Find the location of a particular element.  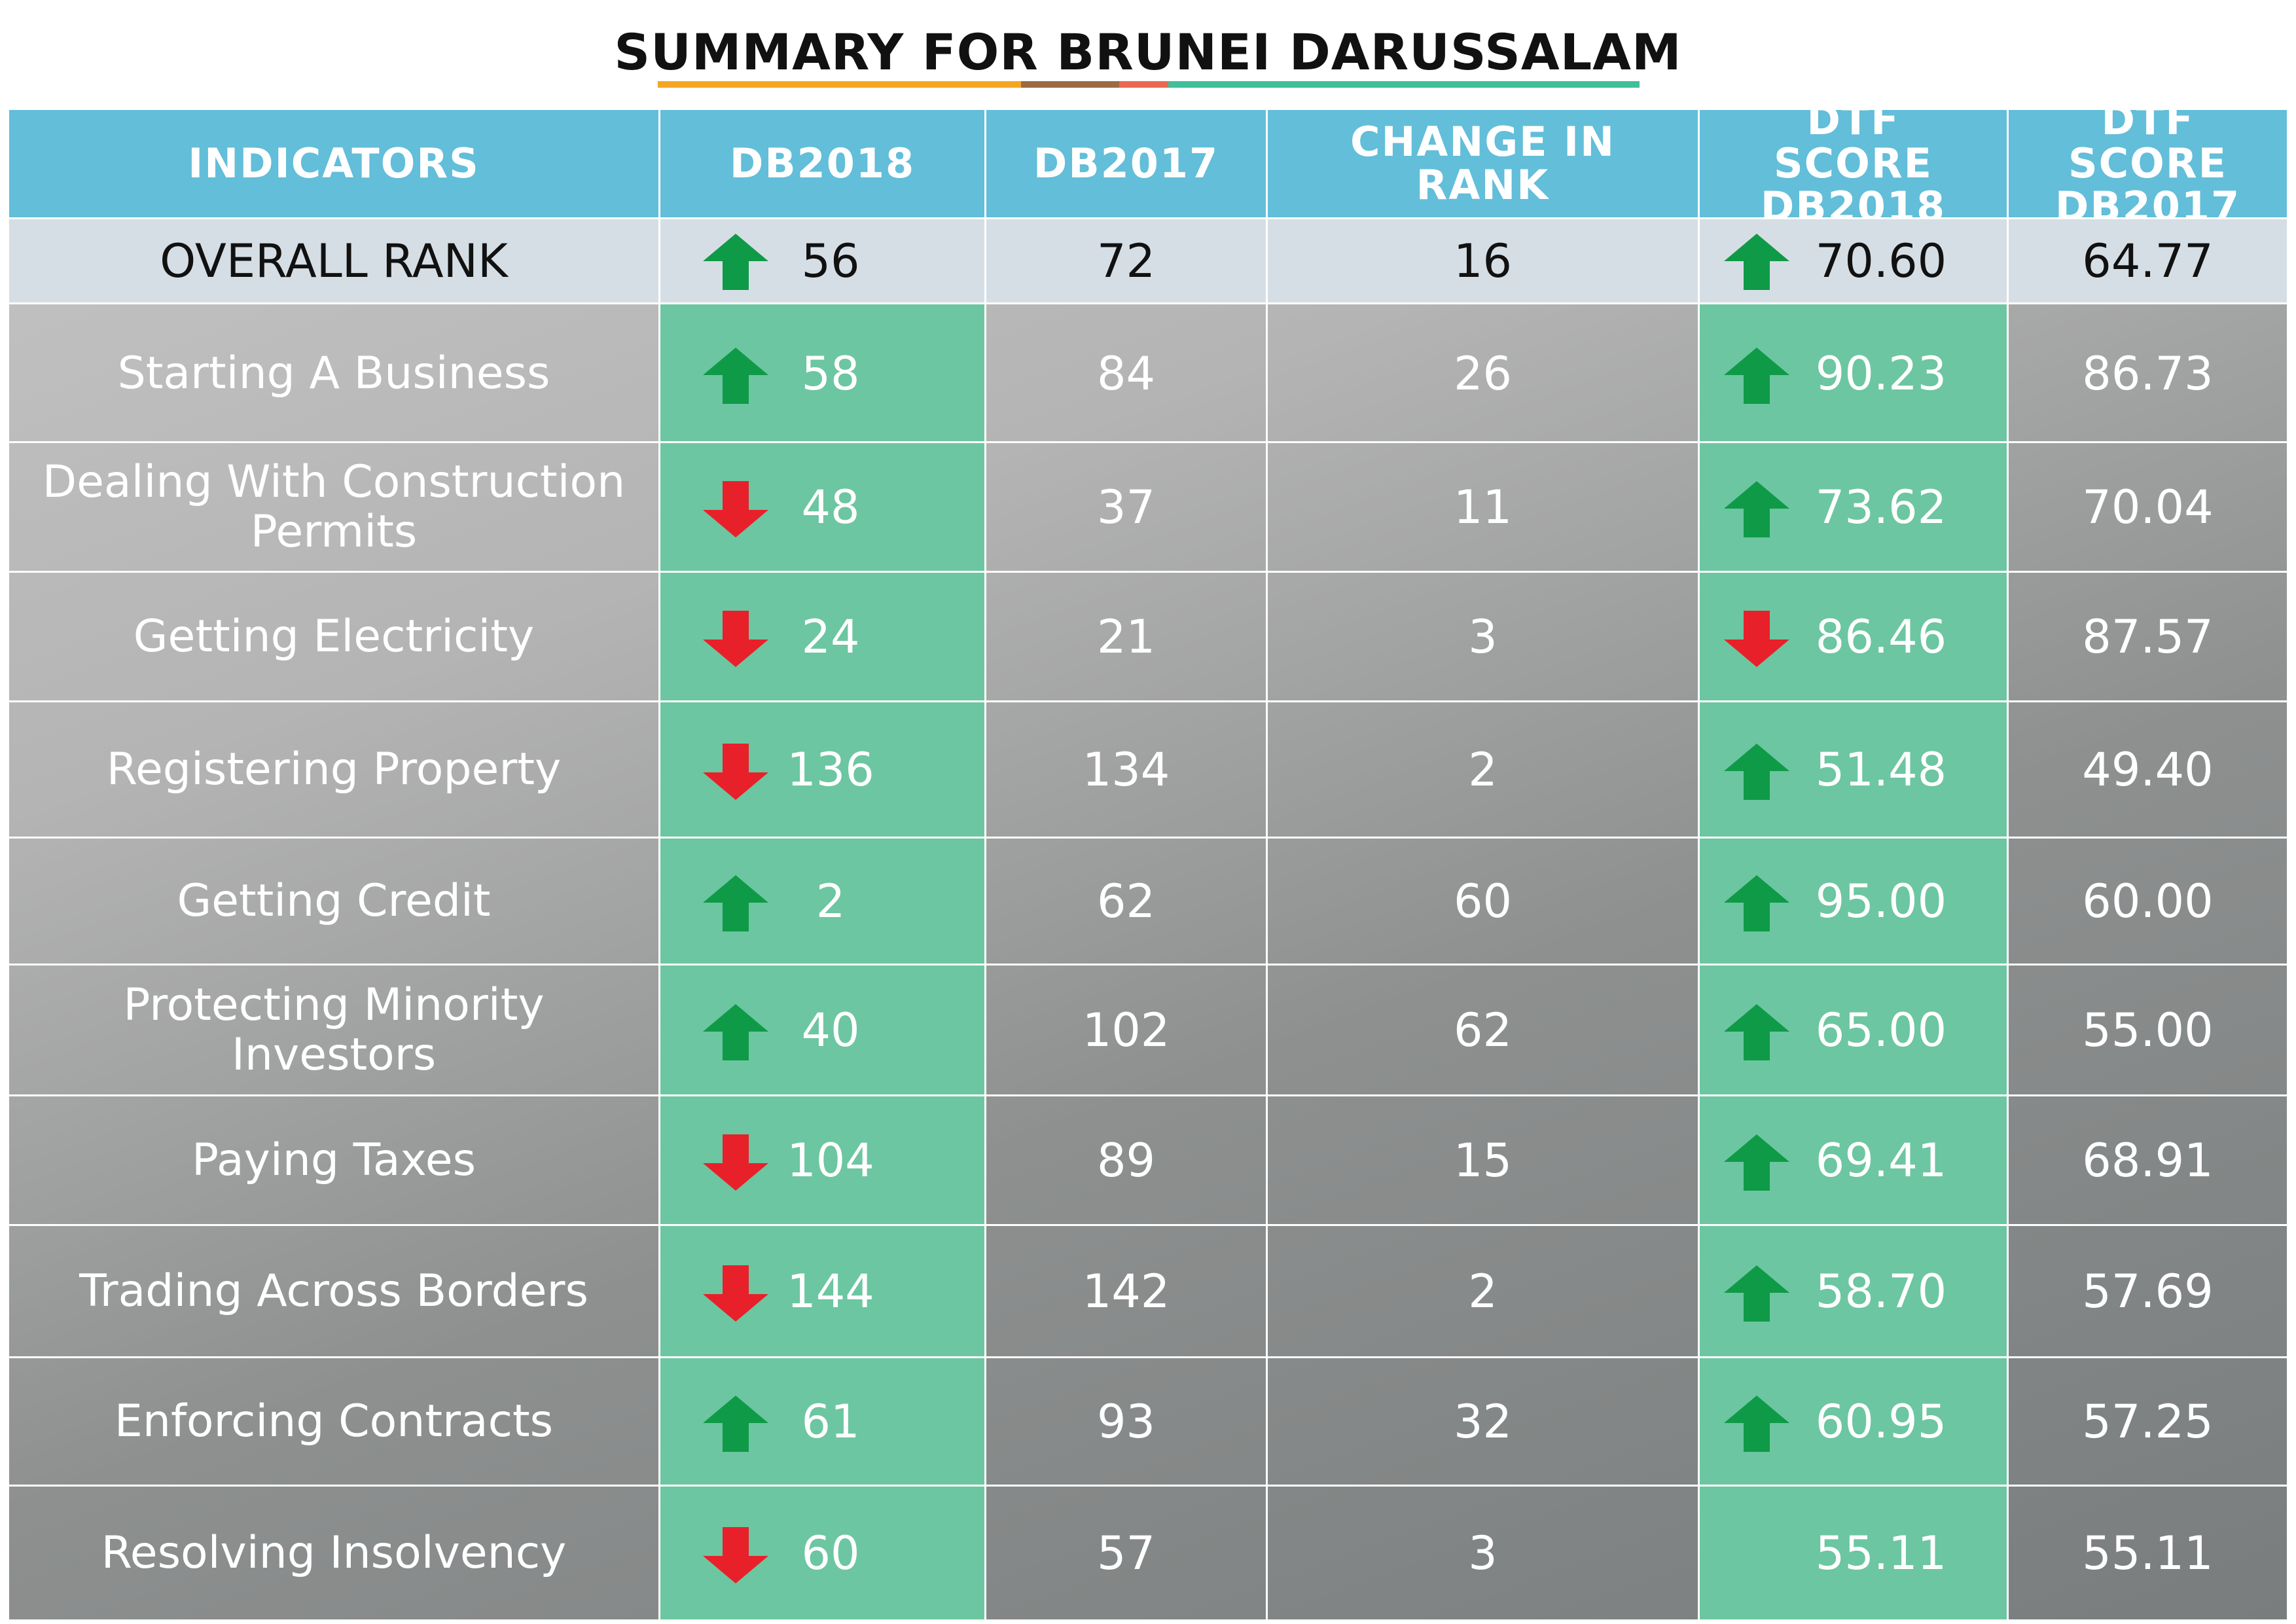

header-dtf-score-db2017: DTF SCORE DB2017 is located at coordinates (2147, 163).